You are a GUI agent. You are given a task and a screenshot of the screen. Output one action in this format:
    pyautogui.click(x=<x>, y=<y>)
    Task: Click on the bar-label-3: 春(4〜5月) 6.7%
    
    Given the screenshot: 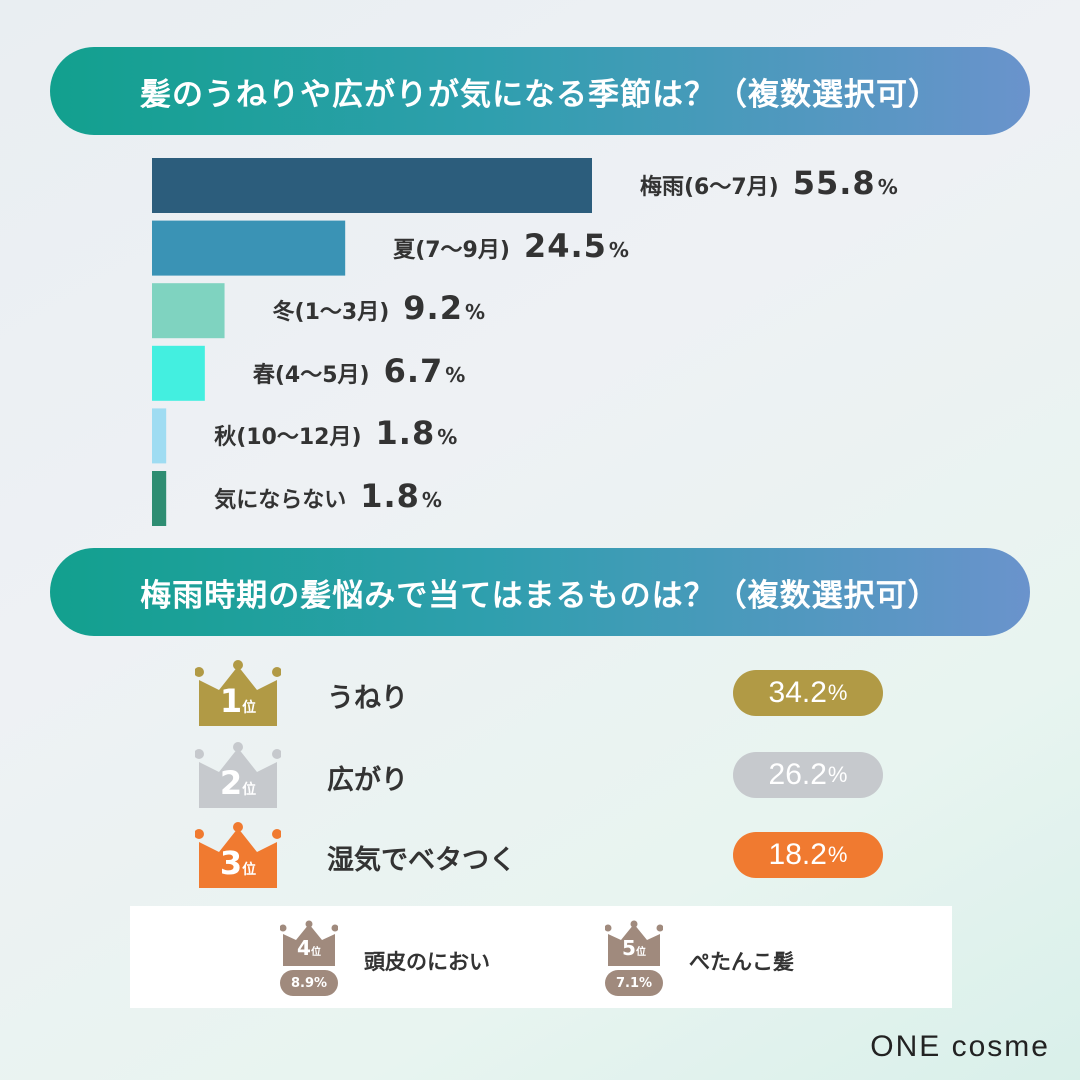 What is the action you would take?
    pyautogui.click(x=359, y=371)
    